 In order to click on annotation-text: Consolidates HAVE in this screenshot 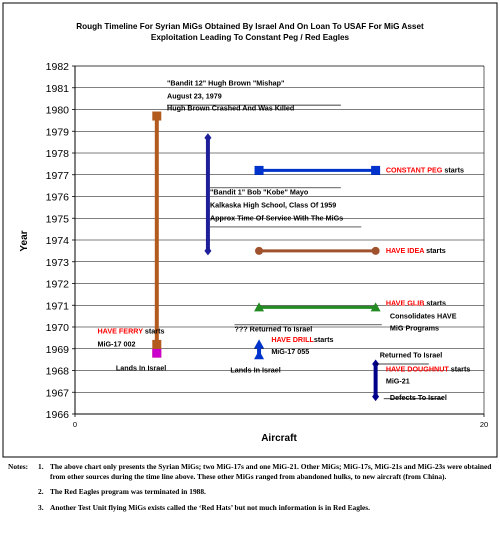, I will do `click(423, 315)`.